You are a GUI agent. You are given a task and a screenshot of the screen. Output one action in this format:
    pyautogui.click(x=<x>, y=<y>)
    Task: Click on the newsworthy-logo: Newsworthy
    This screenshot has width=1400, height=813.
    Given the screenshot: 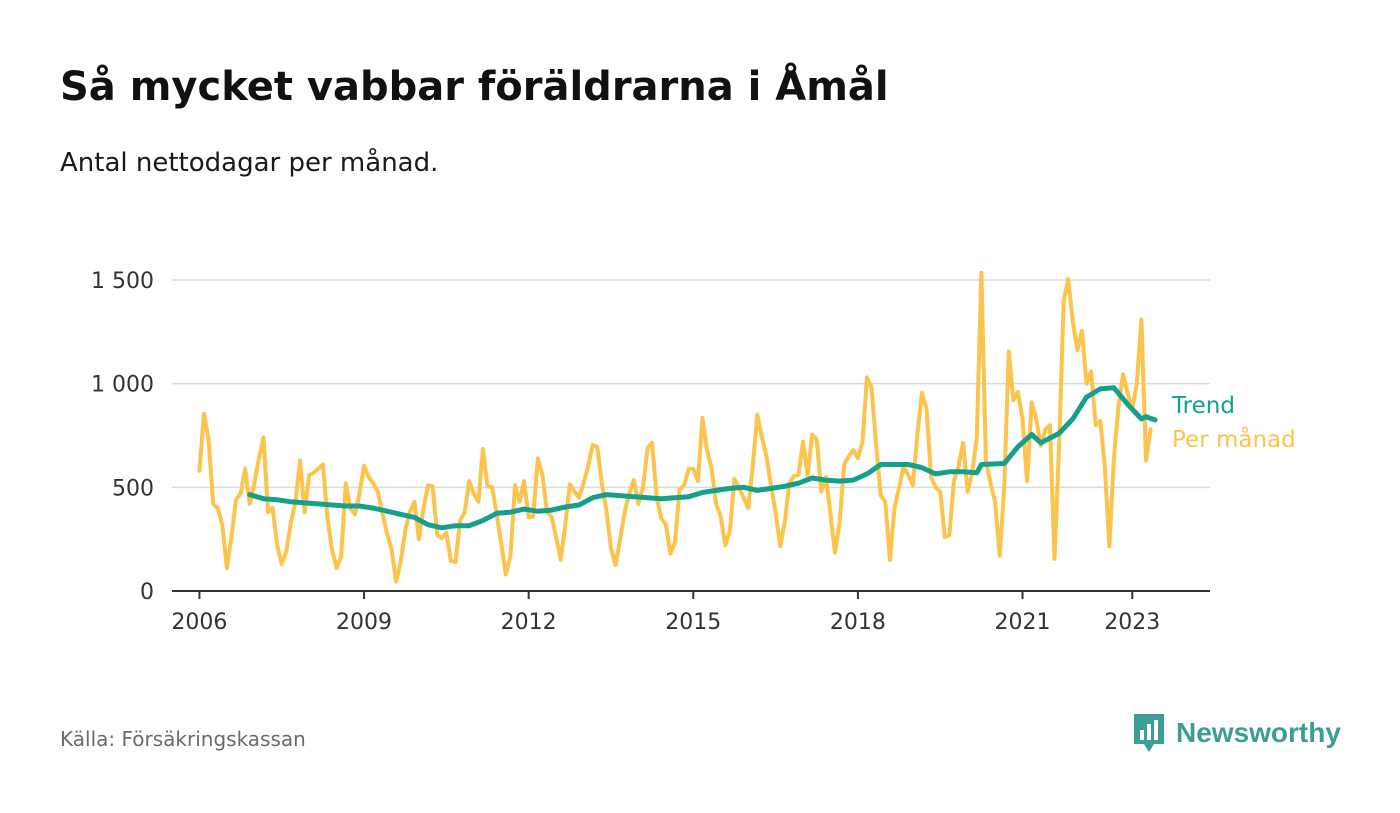 What is the action you would take?
    pyautogui.click(x=1236, y=733)
    